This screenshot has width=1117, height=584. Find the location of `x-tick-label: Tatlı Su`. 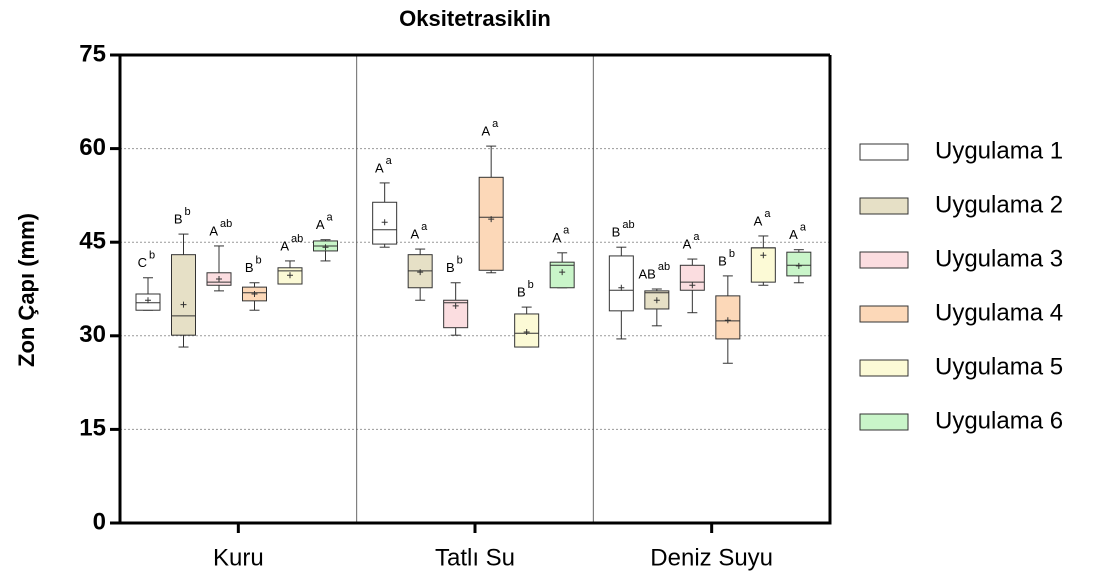

x-tick-label: Tatlı Su is located at coordinates (475, 557).